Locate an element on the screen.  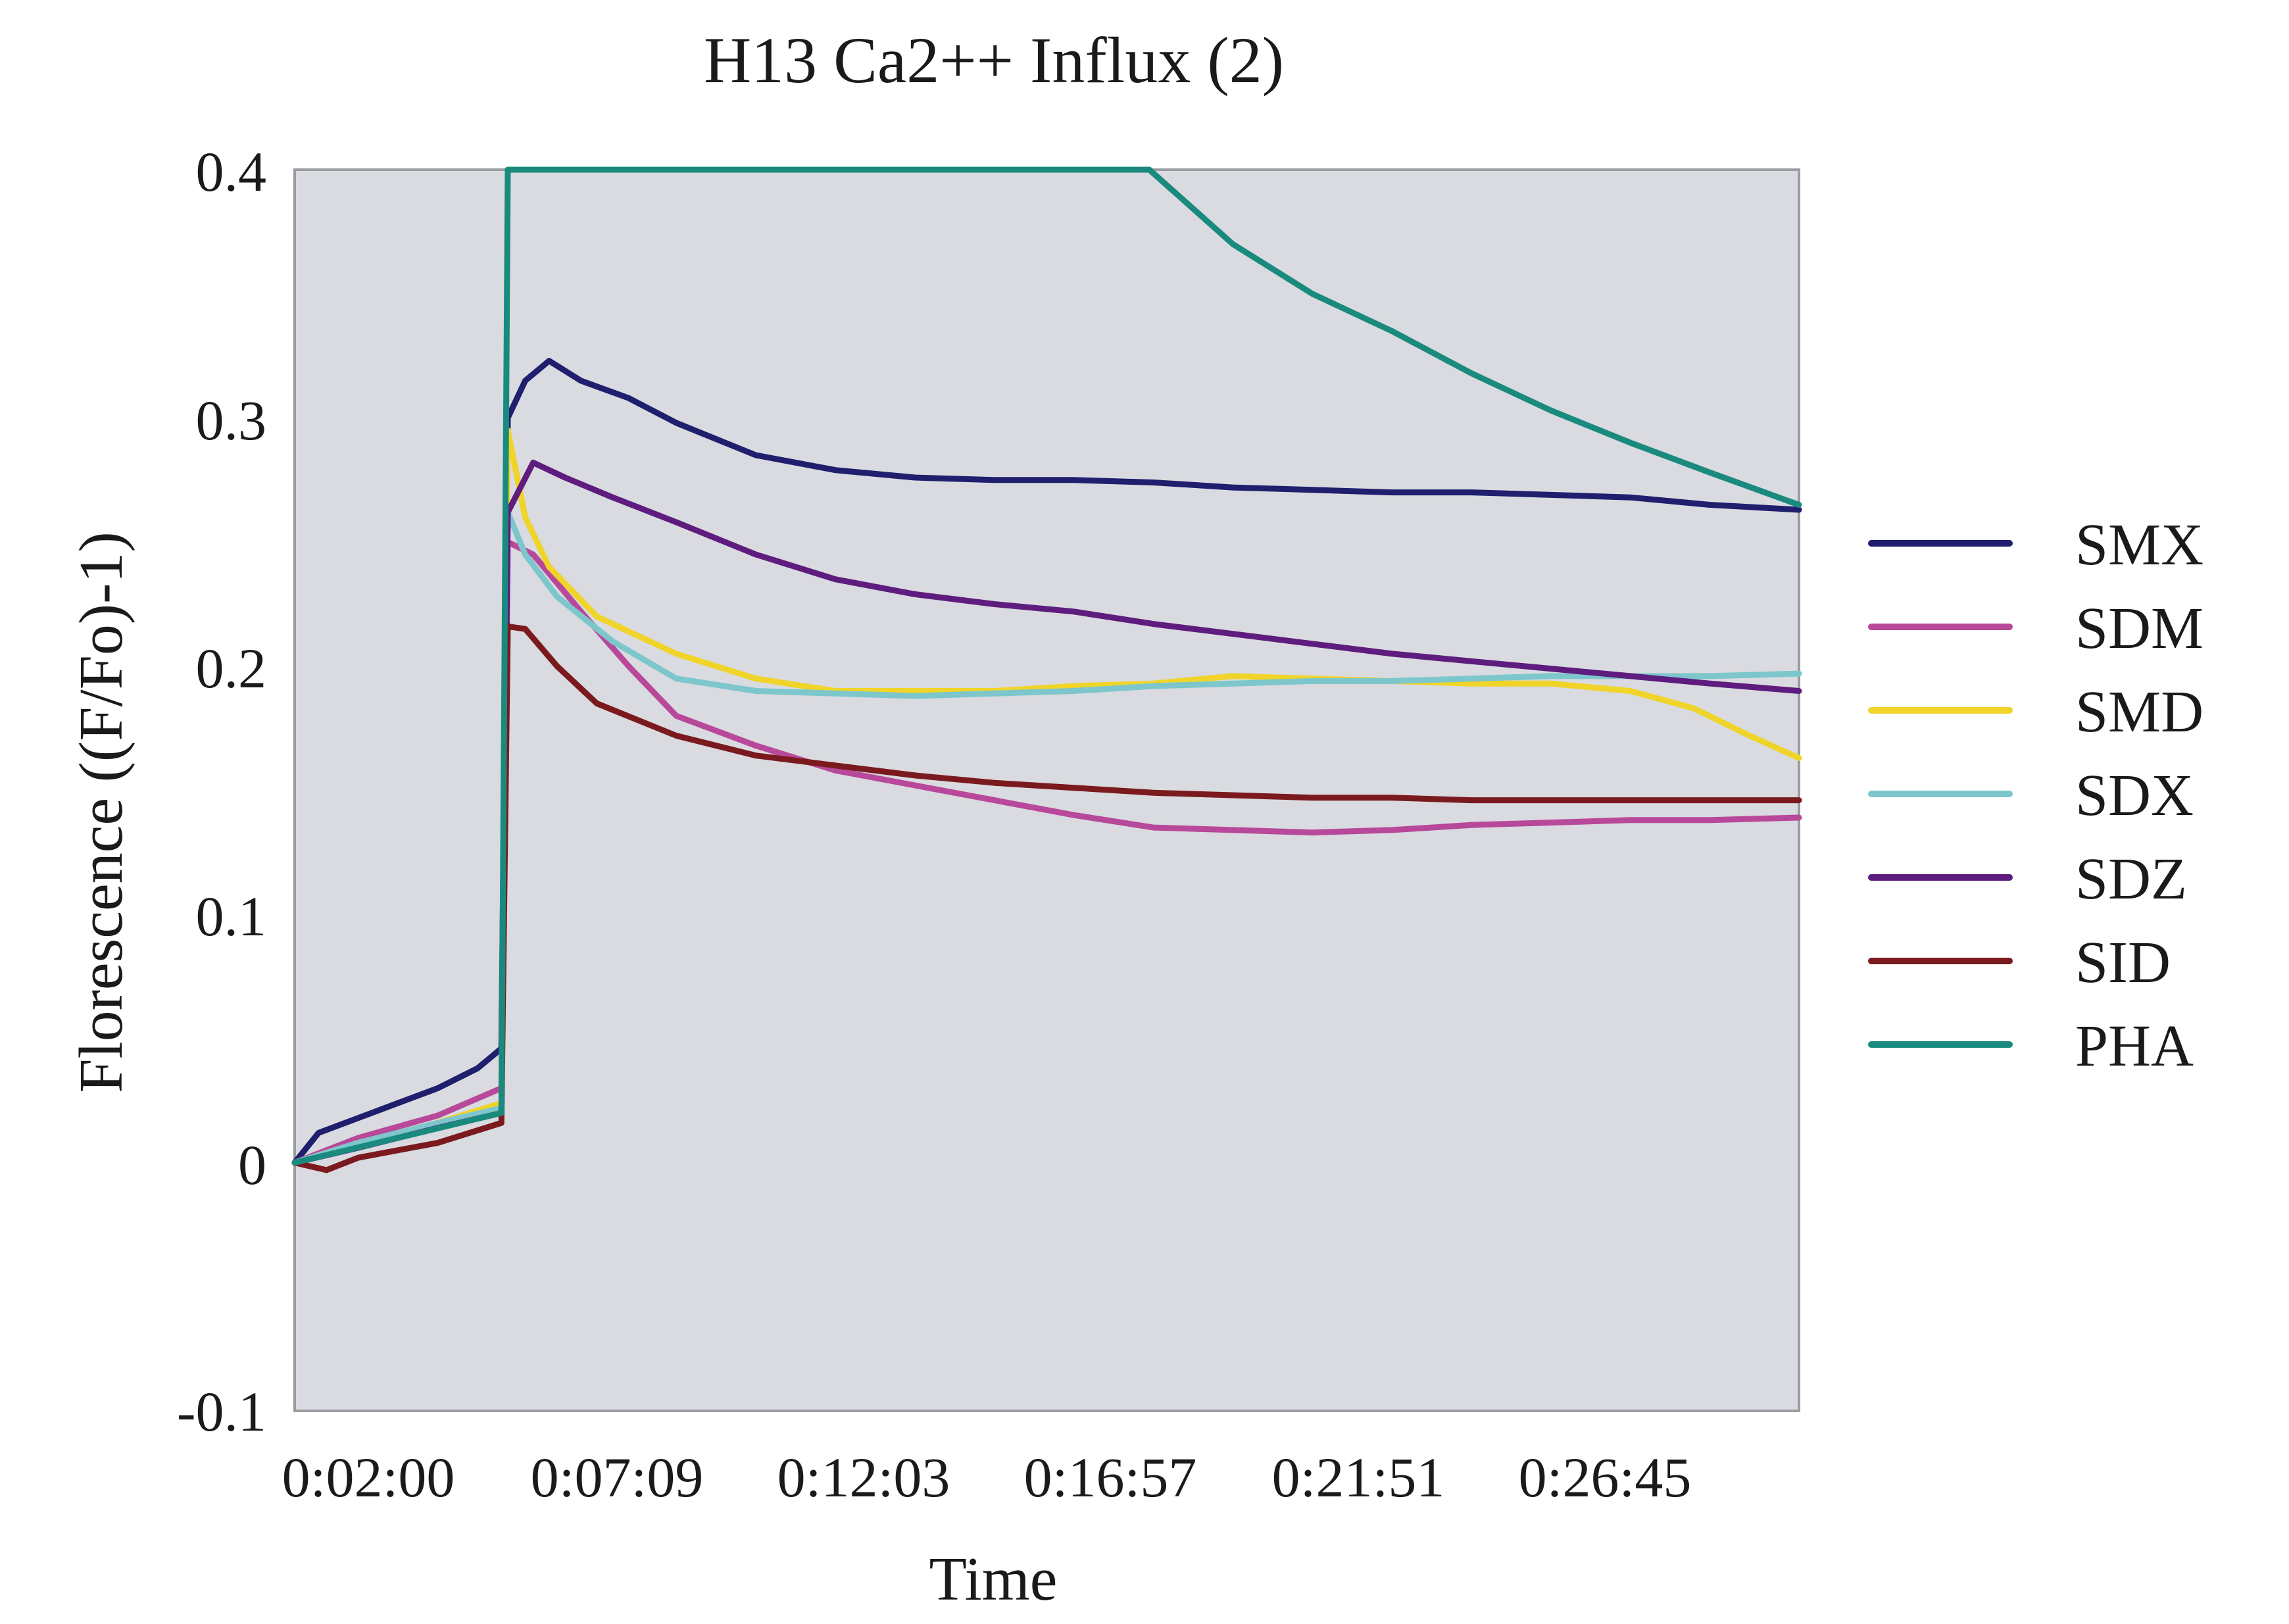
y-tick-label: 0.2 is located at coordinates (231, 668).